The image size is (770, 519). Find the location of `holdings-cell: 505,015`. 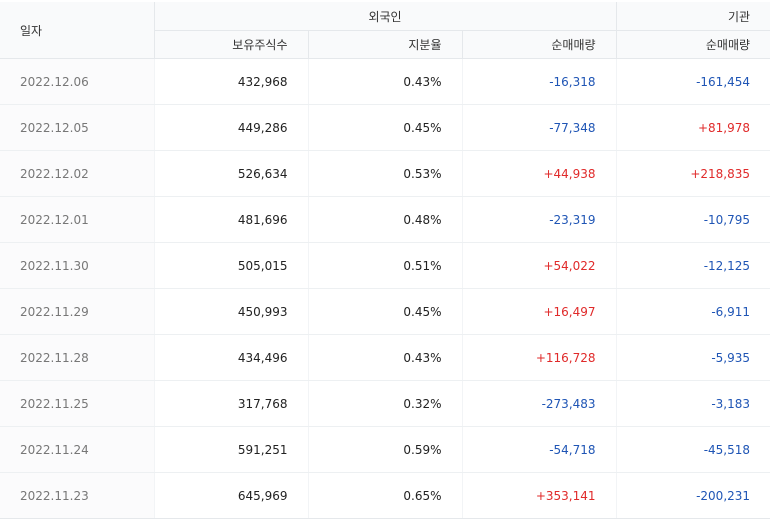

holdings-cell: 505,015 is located at coordinates (231, 265).